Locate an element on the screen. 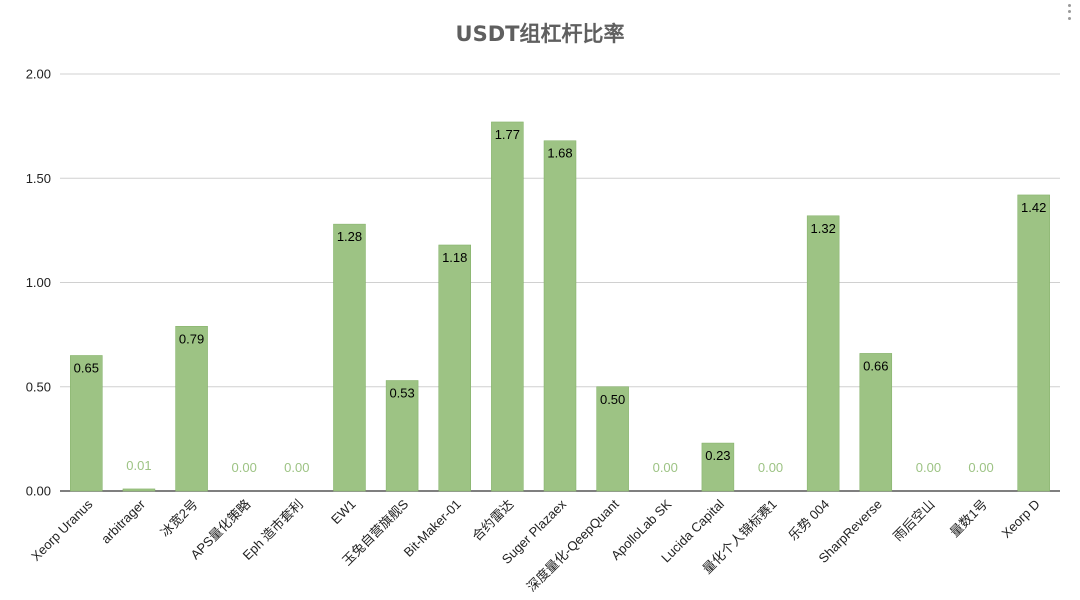 Image resolution: width=1080 pixels, height=600 pixels. y-tick-label: 0.00 is located at coordinates (38, 491).